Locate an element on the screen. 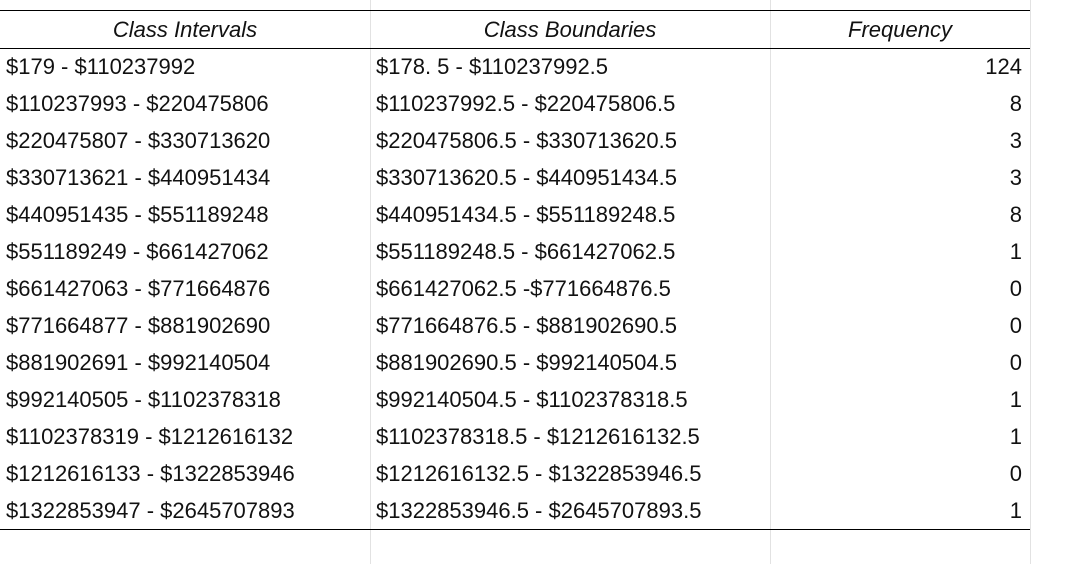  frequency-cell: 124 is located at coordinates (1003, 67).